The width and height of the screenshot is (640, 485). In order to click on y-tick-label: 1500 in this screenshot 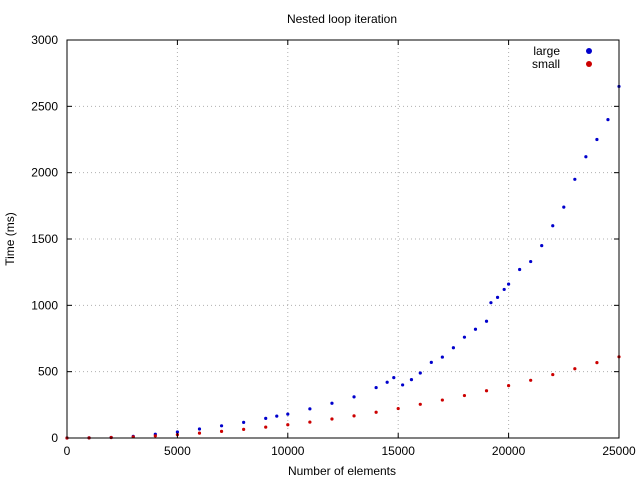, I will do `click(44, 239)`.